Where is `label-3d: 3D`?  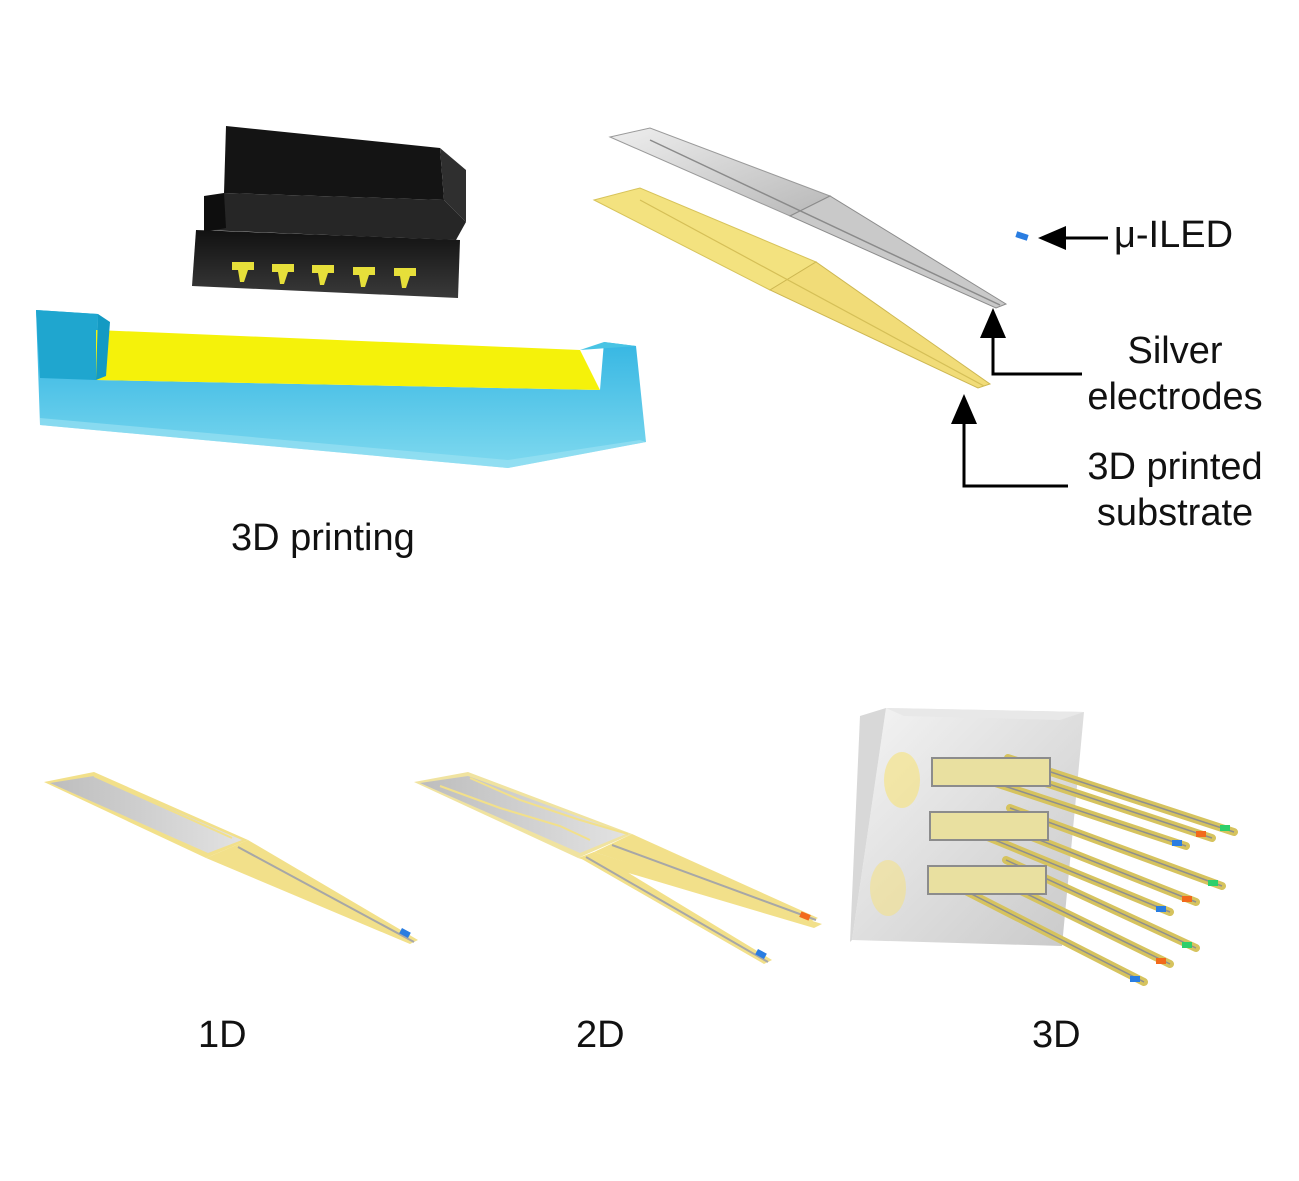 label-3d: 3D is located at coordinates (1056, 1035).